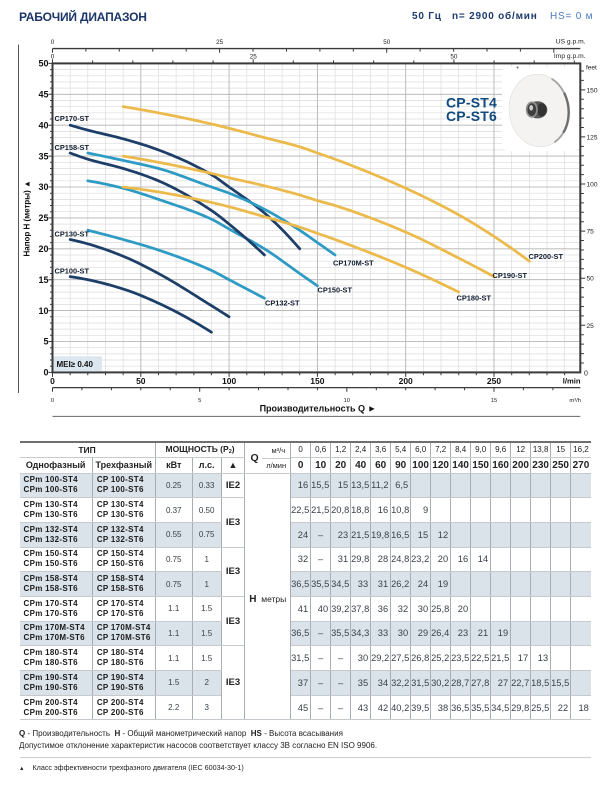 This screenshot has width=610, height=800. I want to click on svg-text: CP-ST6, so click(471, 116).